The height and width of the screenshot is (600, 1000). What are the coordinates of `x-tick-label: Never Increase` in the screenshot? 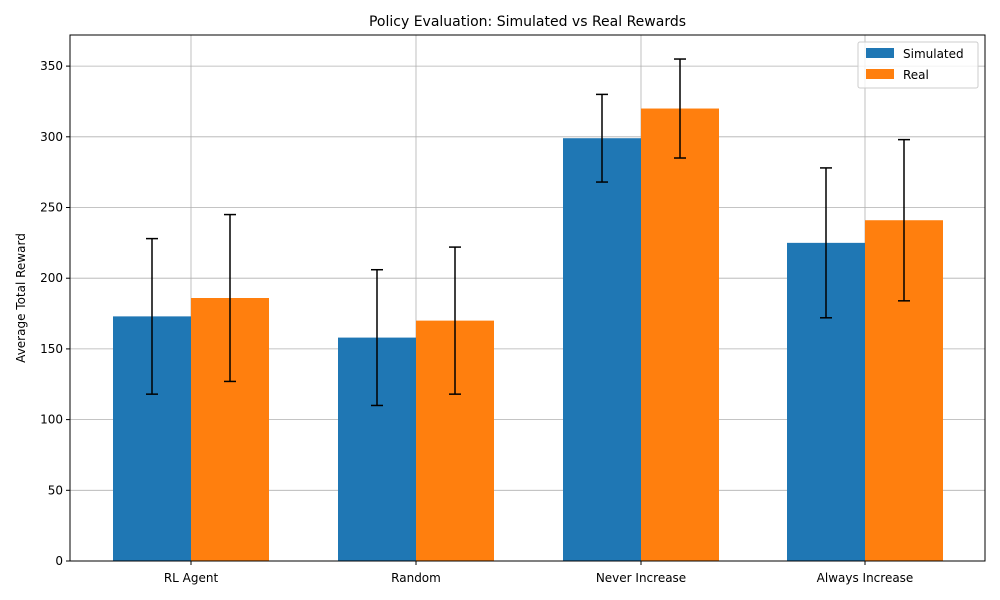 It's located at (641, 578).